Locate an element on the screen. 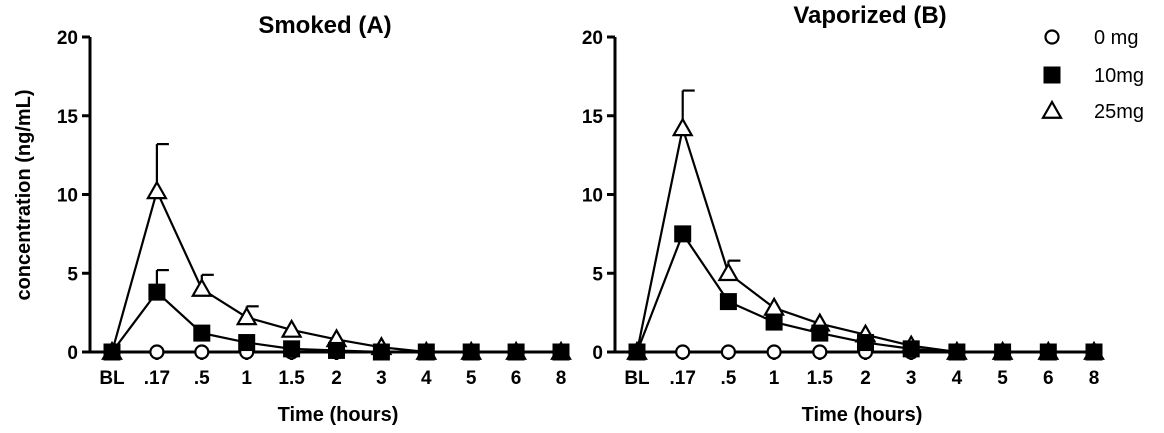  x-tick-label-b: 1.5 is located at coordinates (820, 378).